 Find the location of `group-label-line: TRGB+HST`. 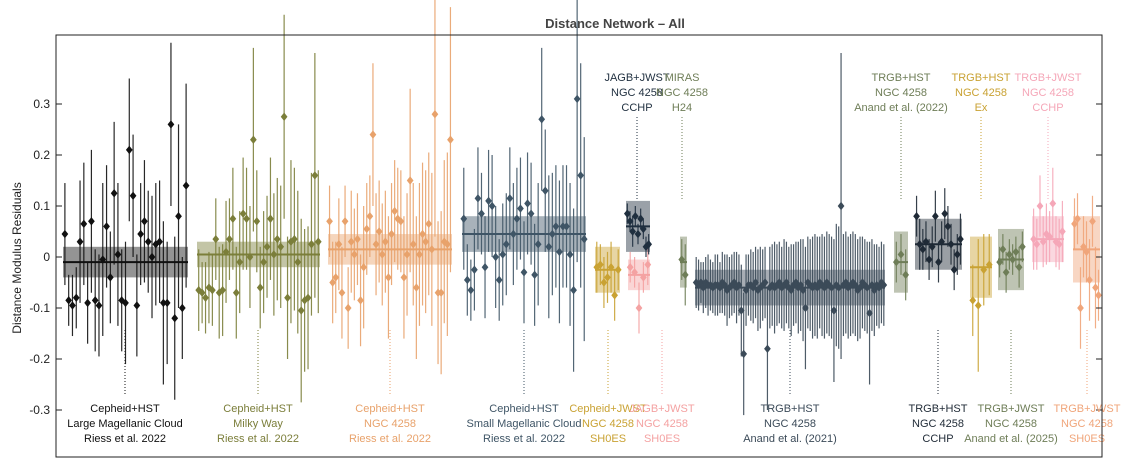

group-label-line: TRGB+HST is located at coordinates (981, 78).